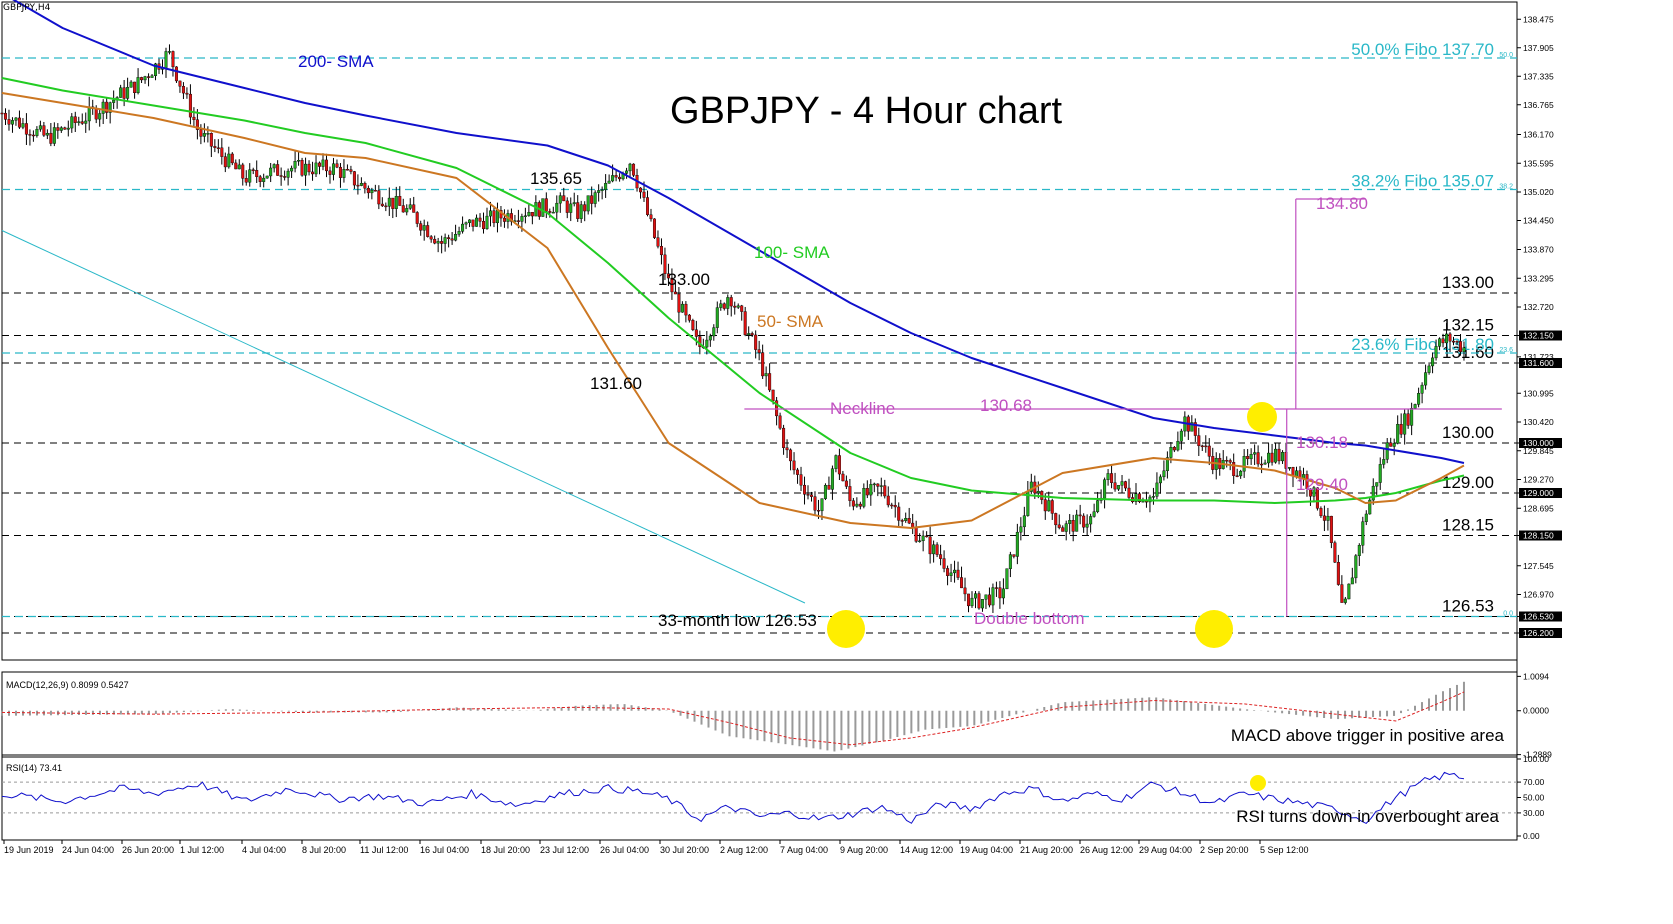 This screenshot has height=924, width=1673. I want to click on rsi-marker, so click(1258, 783).